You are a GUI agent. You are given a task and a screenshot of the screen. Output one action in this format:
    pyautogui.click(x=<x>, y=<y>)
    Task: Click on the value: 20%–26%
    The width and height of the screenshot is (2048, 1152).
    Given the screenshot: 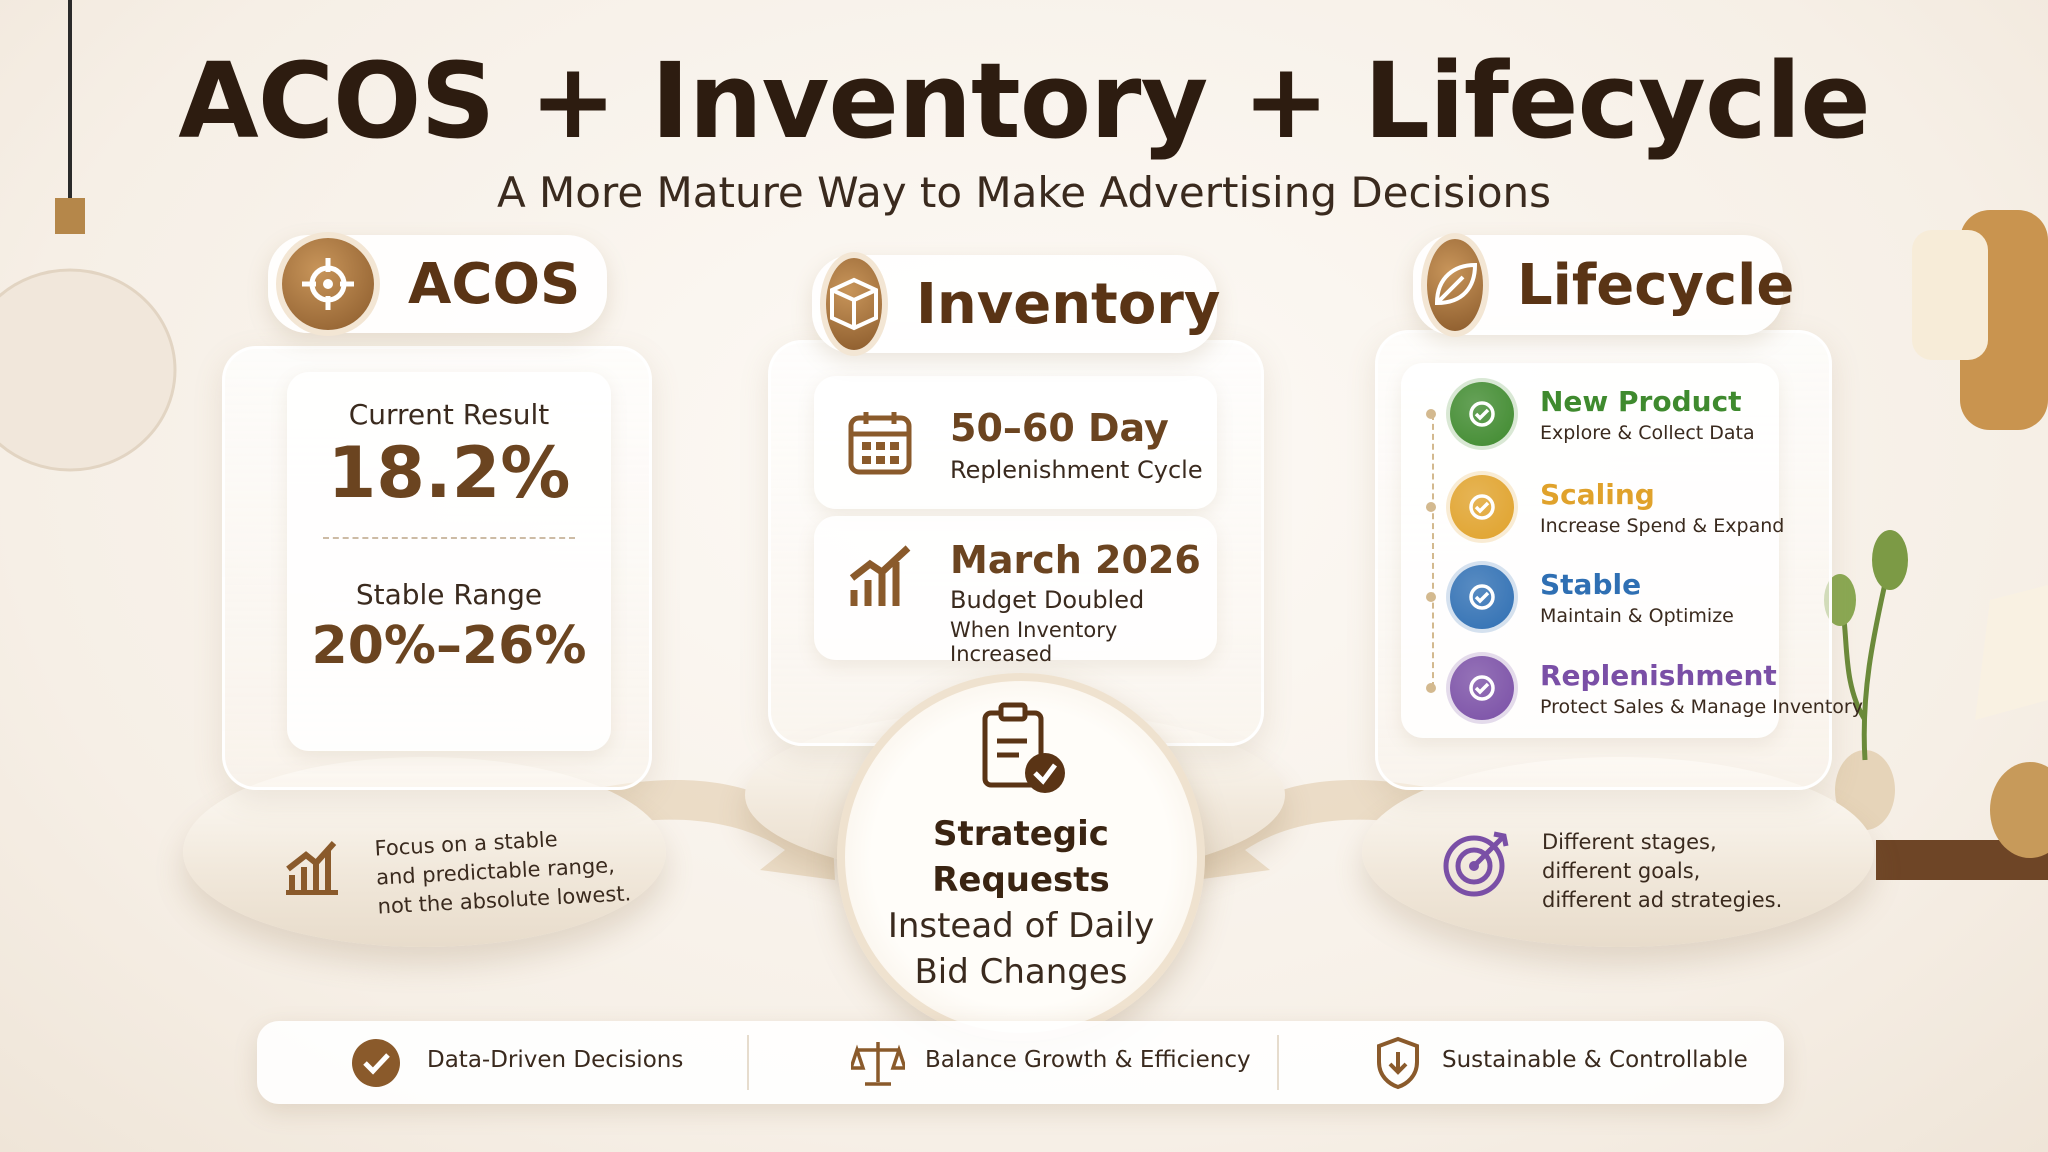 What is the action you would take?
    pyautogui.click(x=449, y=646)
    